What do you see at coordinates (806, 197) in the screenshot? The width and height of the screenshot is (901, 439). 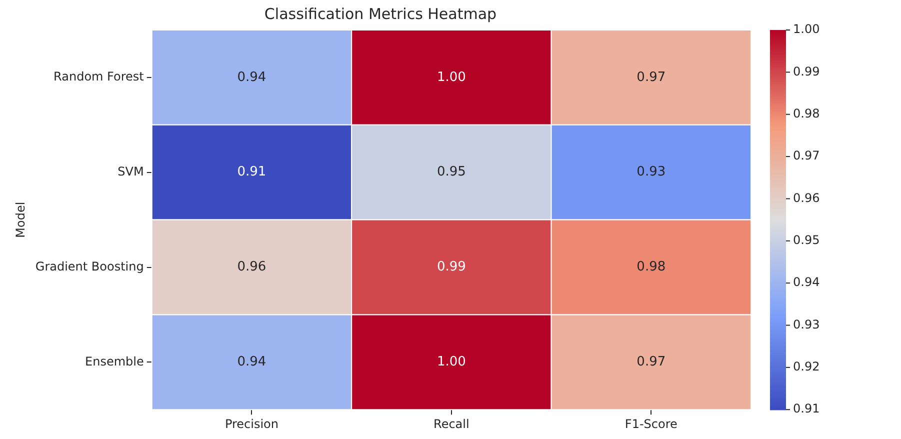 I see `color-bar-label: 0.96` at bounding box center [806, 197].